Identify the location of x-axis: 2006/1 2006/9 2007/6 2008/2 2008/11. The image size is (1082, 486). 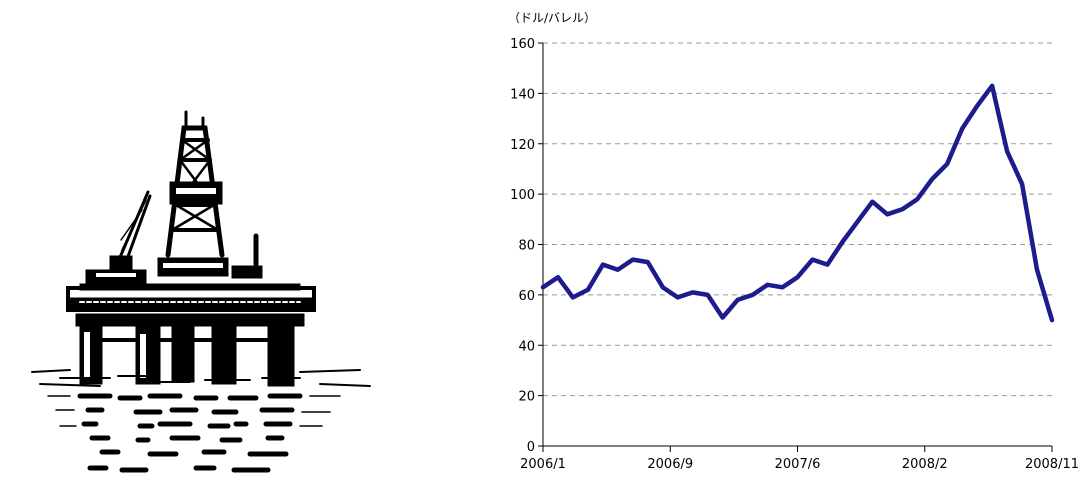
(799, 458).